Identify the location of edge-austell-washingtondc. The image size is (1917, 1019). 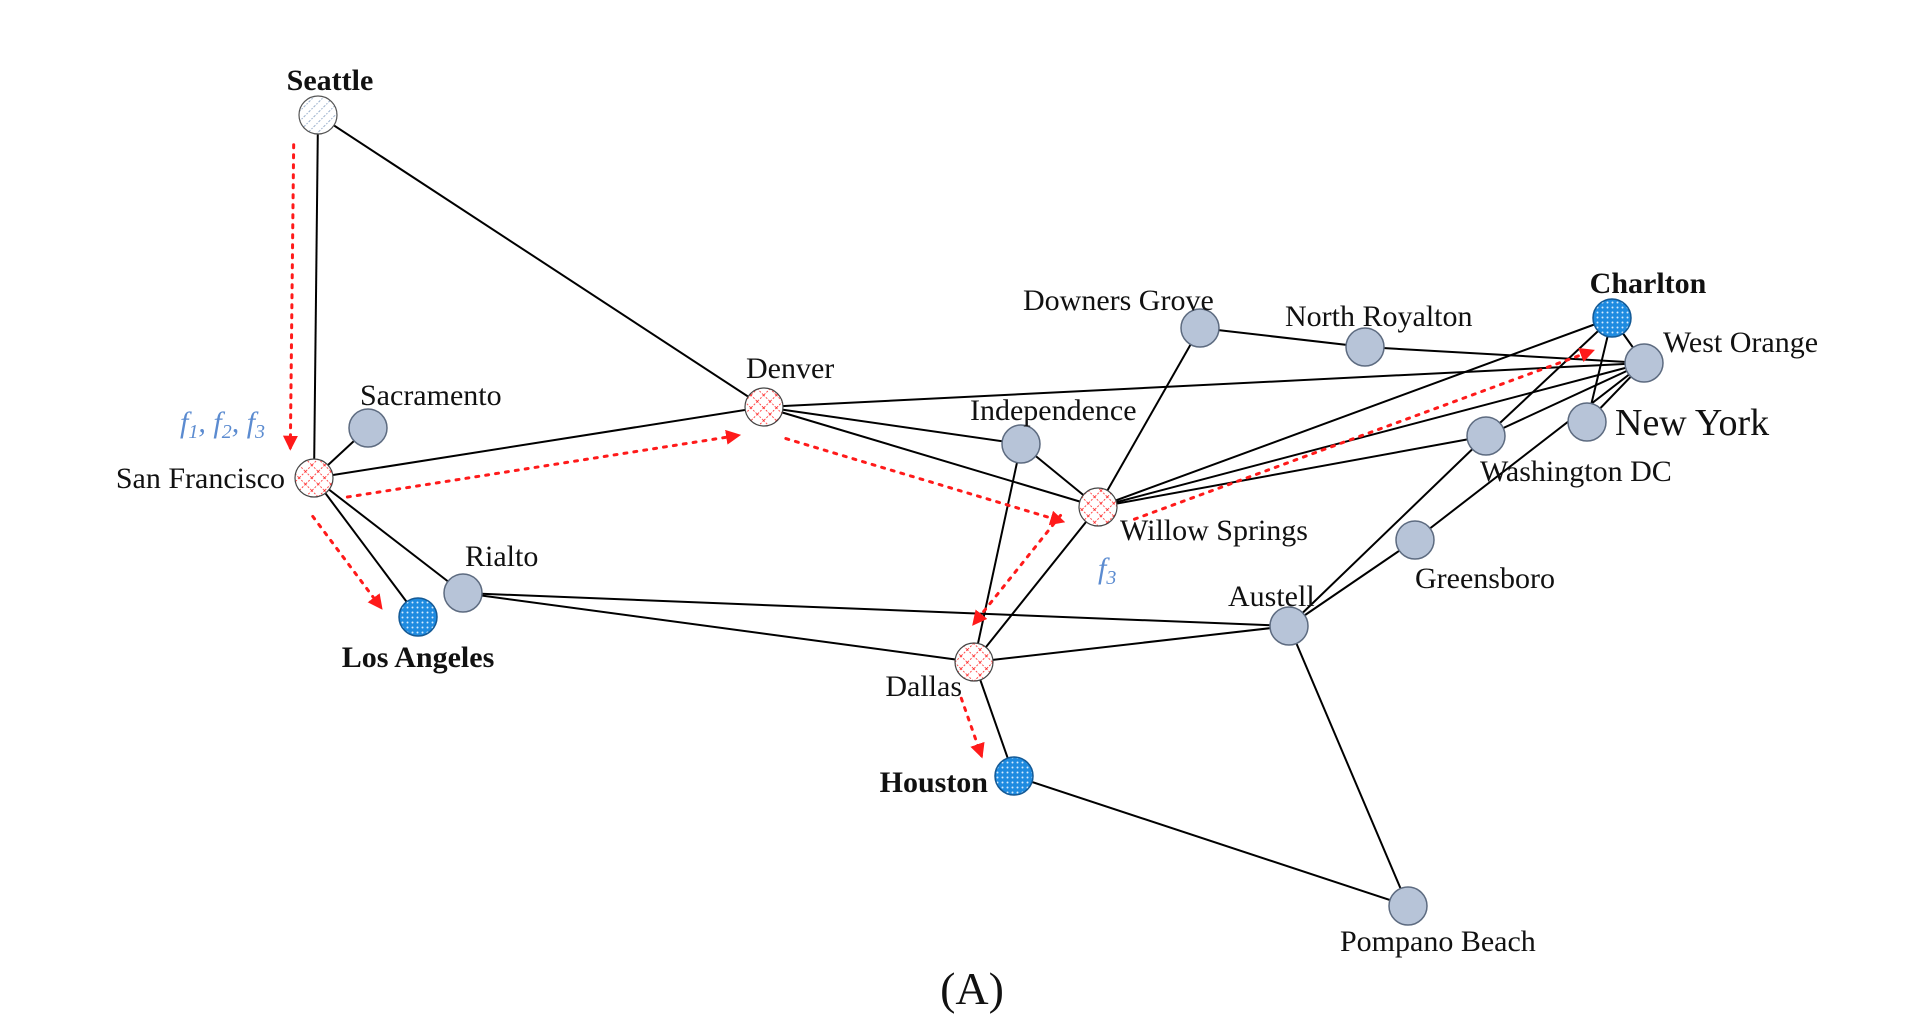
(1387, 531).